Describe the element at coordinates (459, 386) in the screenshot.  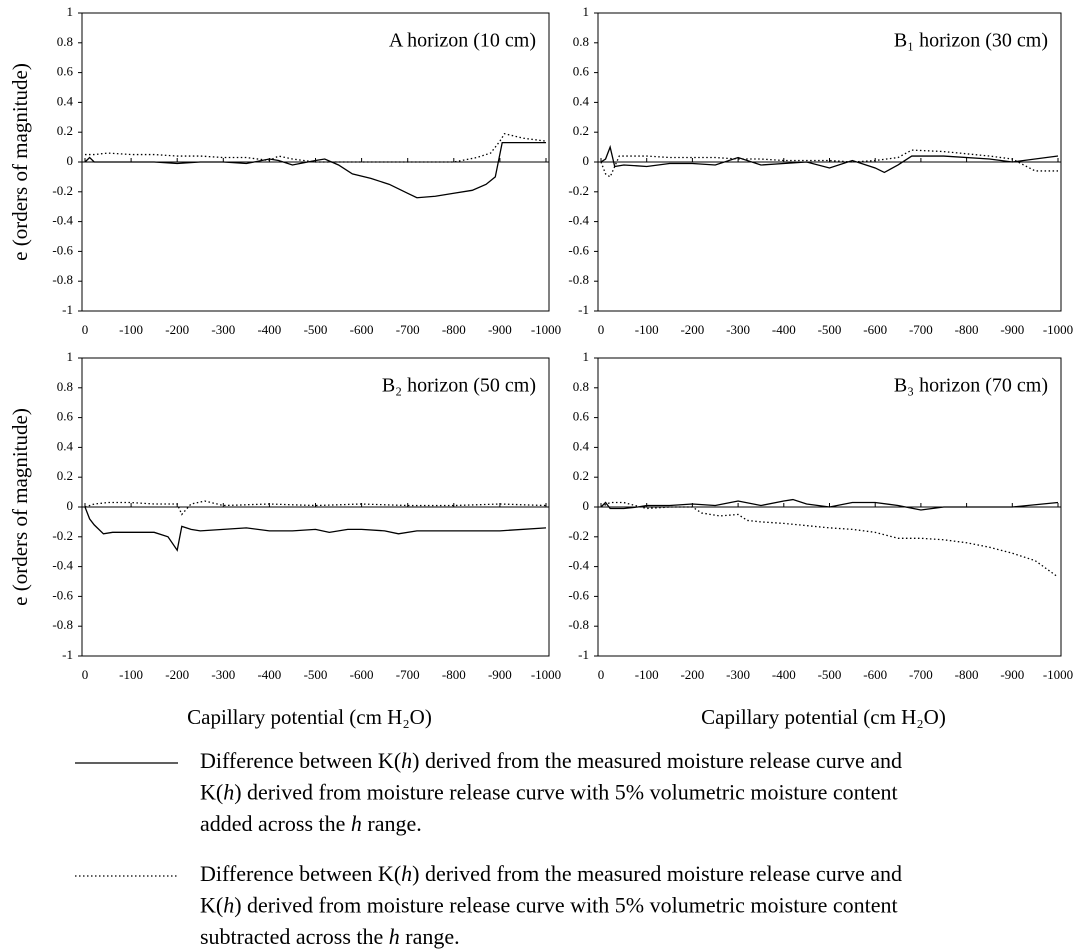
I see `panel-title: B₂ horizon (50 cm)` at that location.